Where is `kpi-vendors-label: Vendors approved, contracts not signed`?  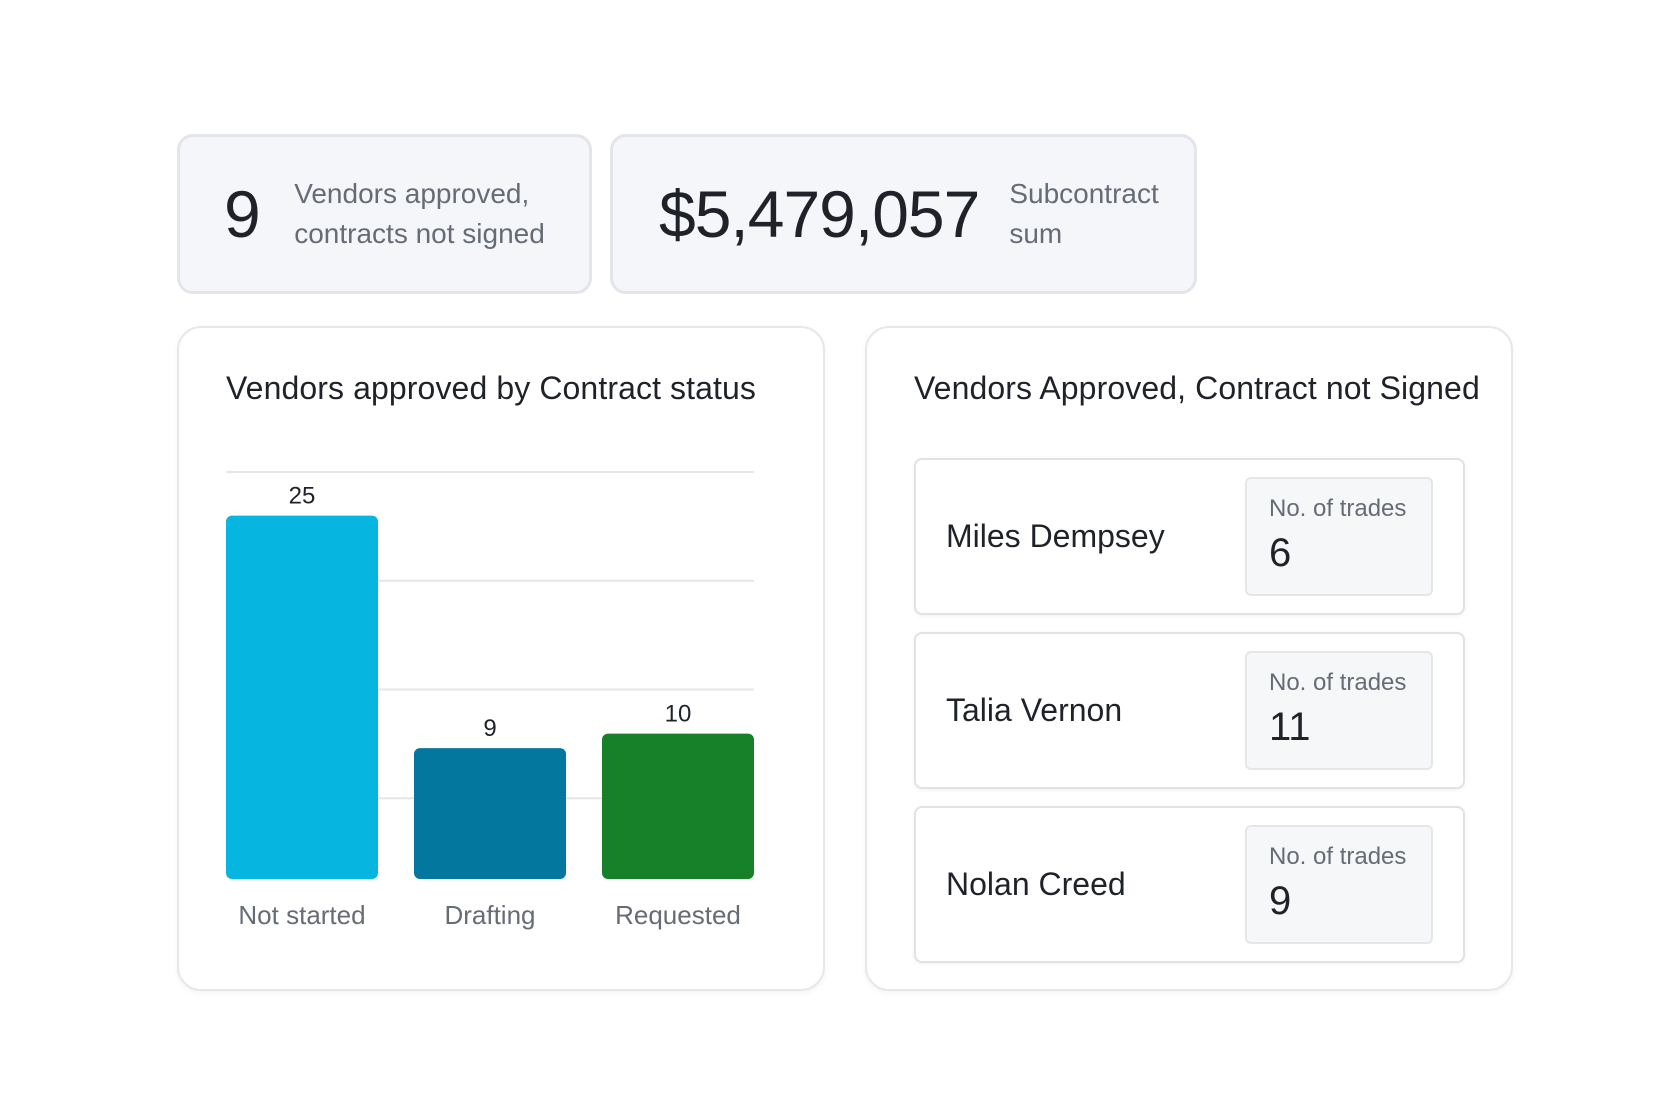 kpi-vendors-label: Vendors approved, contracts not signed is located at coordinates (419, 214).